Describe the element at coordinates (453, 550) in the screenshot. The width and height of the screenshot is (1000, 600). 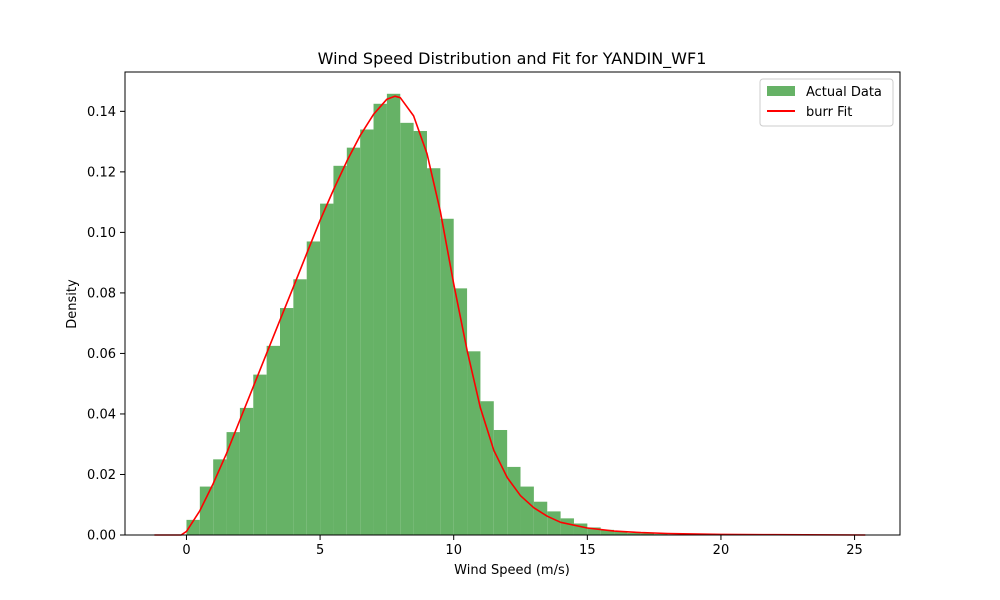
I see `x-tick-label: 10` at that location.